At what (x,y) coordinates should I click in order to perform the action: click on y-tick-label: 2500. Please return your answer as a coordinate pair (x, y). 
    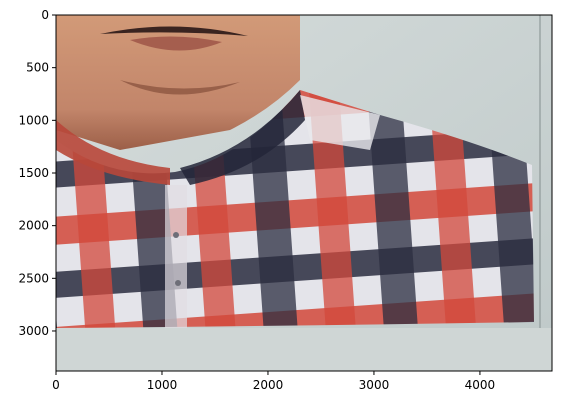
    Looking at the image, I should click on (33, 278).